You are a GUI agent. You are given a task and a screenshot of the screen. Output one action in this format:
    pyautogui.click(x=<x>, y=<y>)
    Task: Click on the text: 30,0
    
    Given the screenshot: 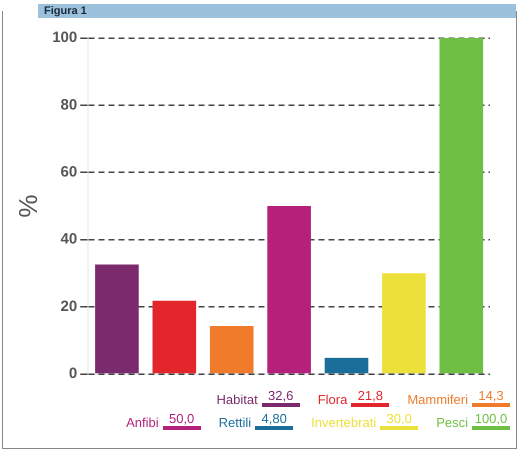 What is the action you would take?
    pyautogui.click(x=399, y=418)
    